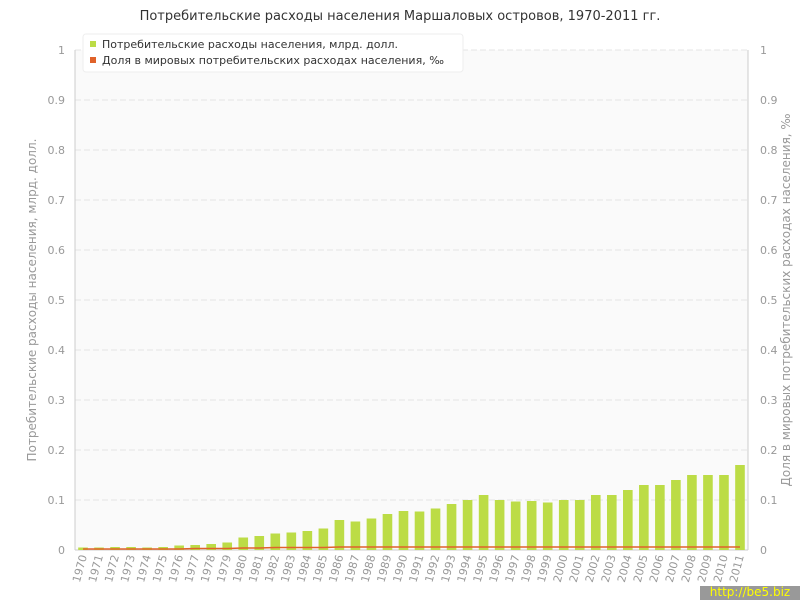 The height and width of the screenshot is (600, 800). Describe the element at coordinates (57, 500) in the screenshot. I see `y-tick-label: 0.1` at that location.